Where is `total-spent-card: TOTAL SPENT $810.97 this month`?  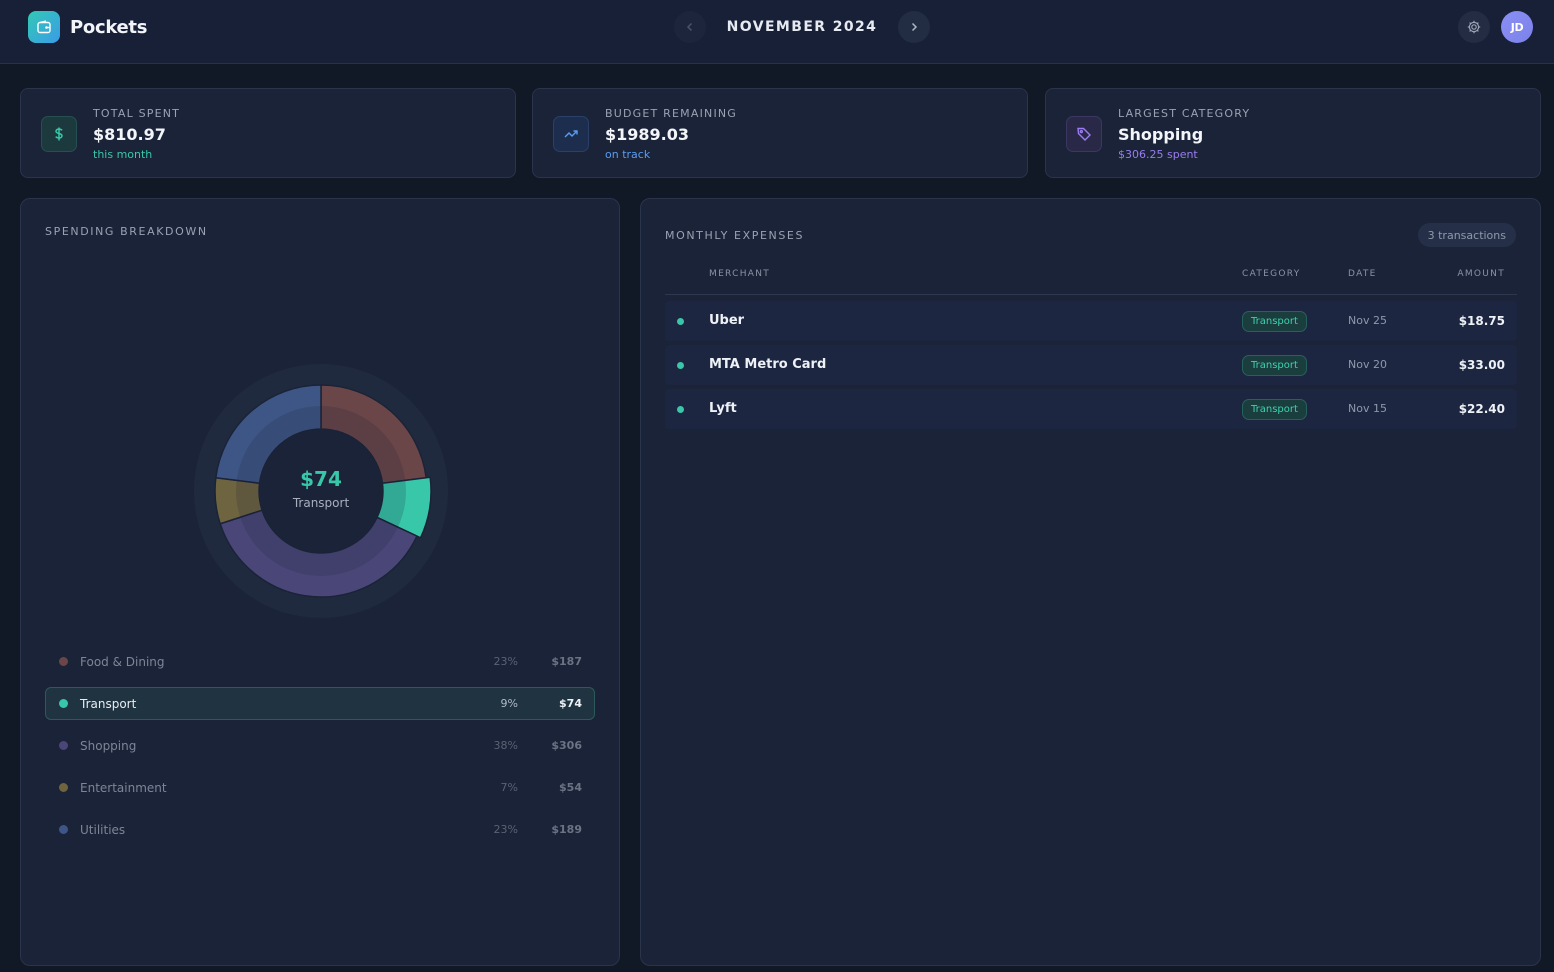 total-spent-card: TOTAL SPENT $810.97 this month is located at coordinates (268, 133).